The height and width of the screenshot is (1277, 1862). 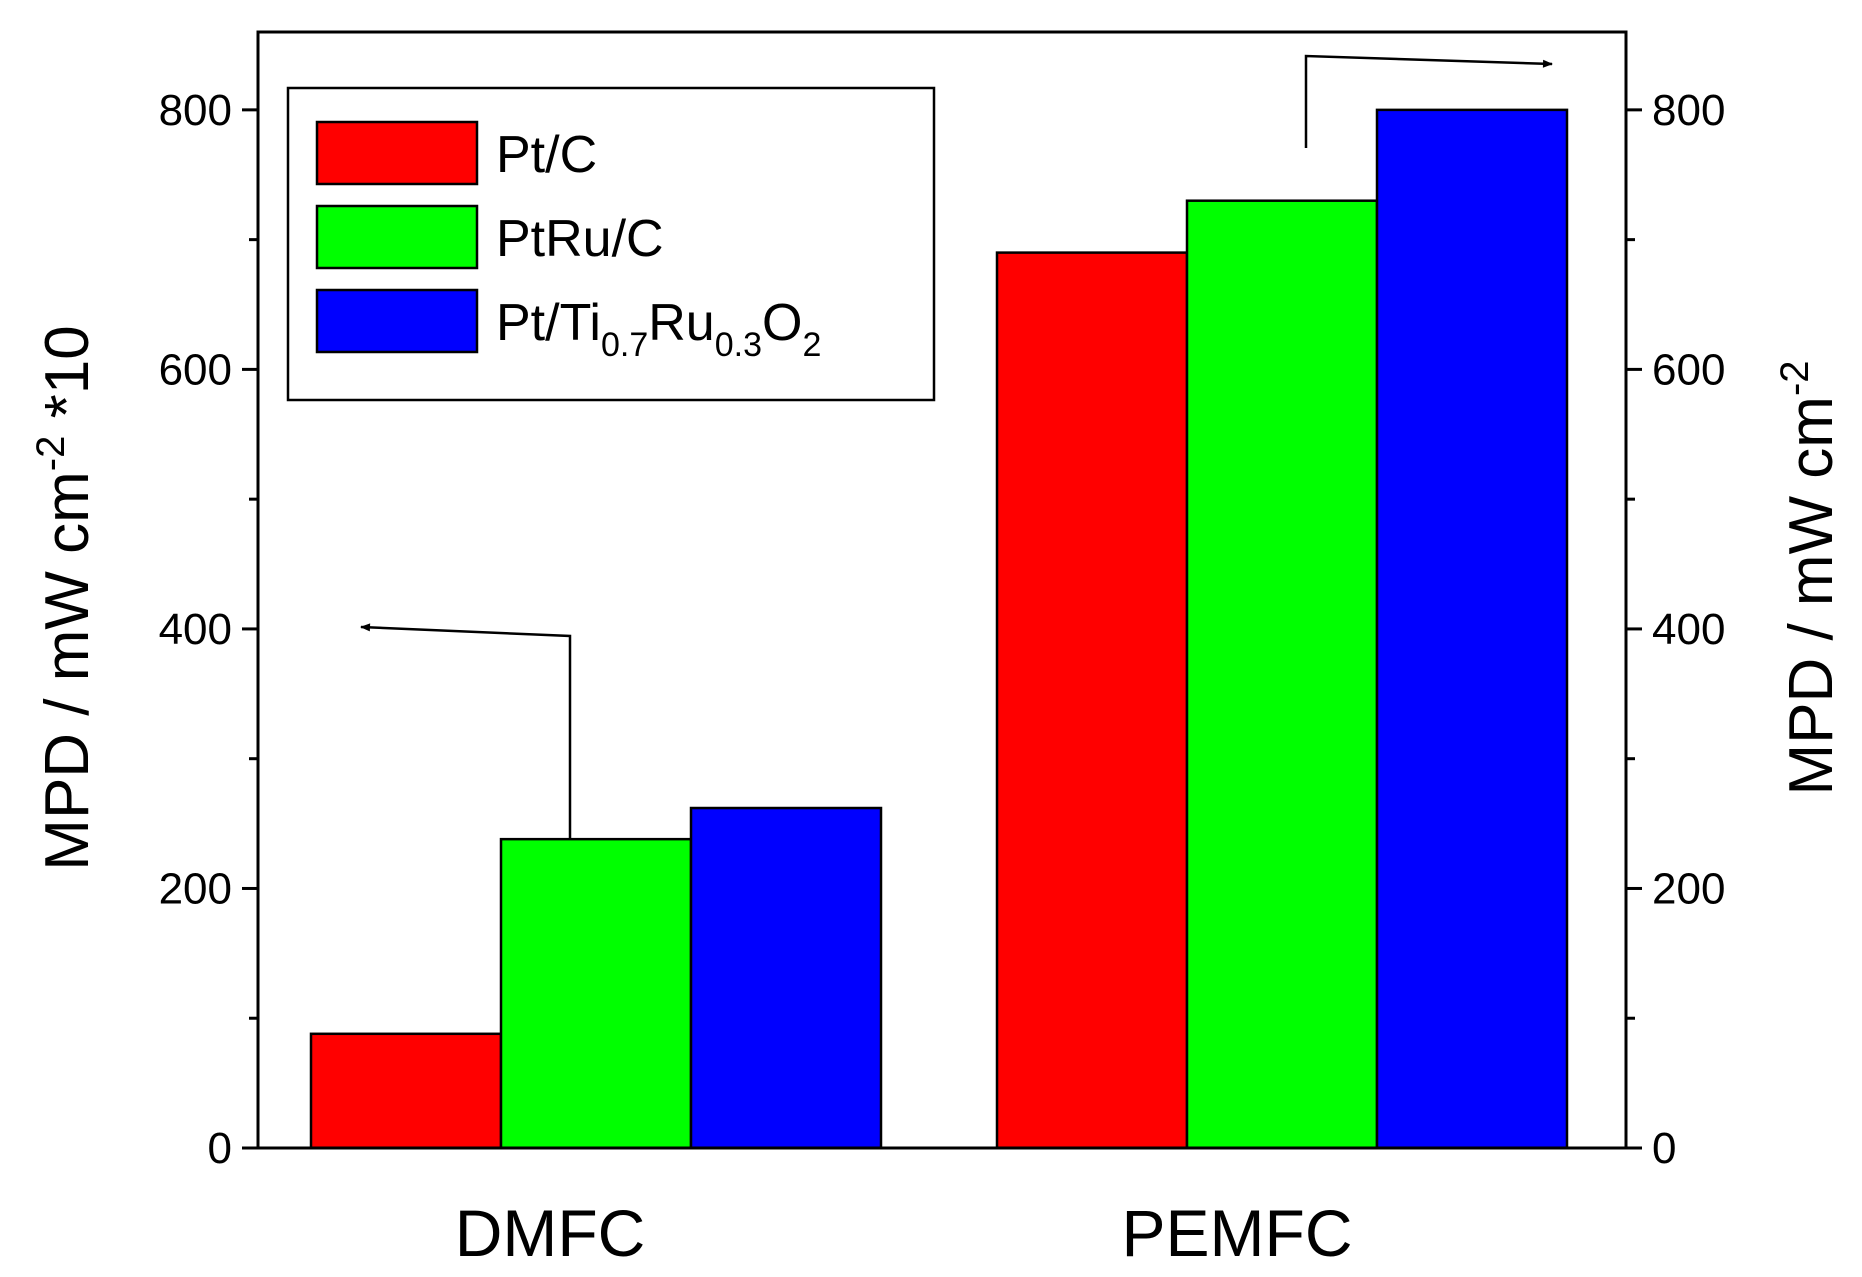 What do you see at coordinates (1688, 888) in the screenshot?
I see `right-tick-label: 200` at bounding box center [1688, 888].